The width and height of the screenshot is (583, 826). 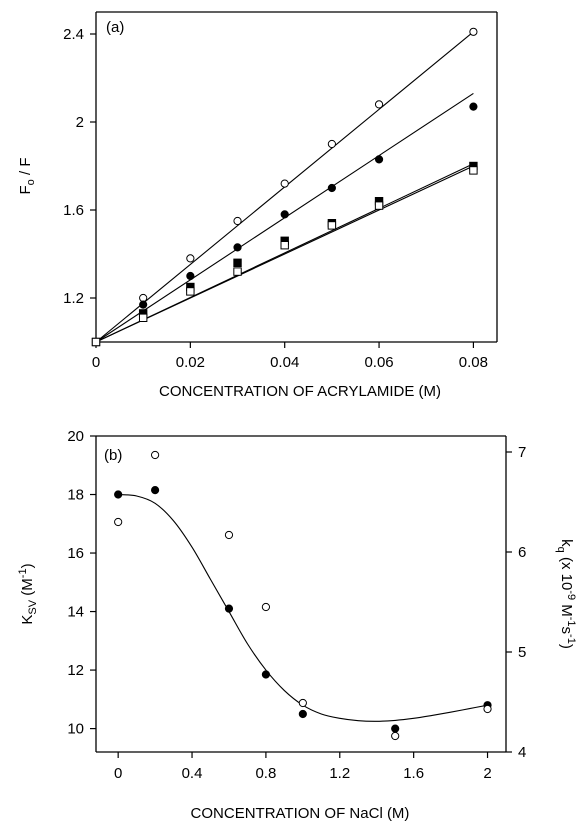 What do you see at coordinates (96, 362) in the screenshot?
I see `panel-a-x-tick-label: 0` at bounding box center [96, 362].